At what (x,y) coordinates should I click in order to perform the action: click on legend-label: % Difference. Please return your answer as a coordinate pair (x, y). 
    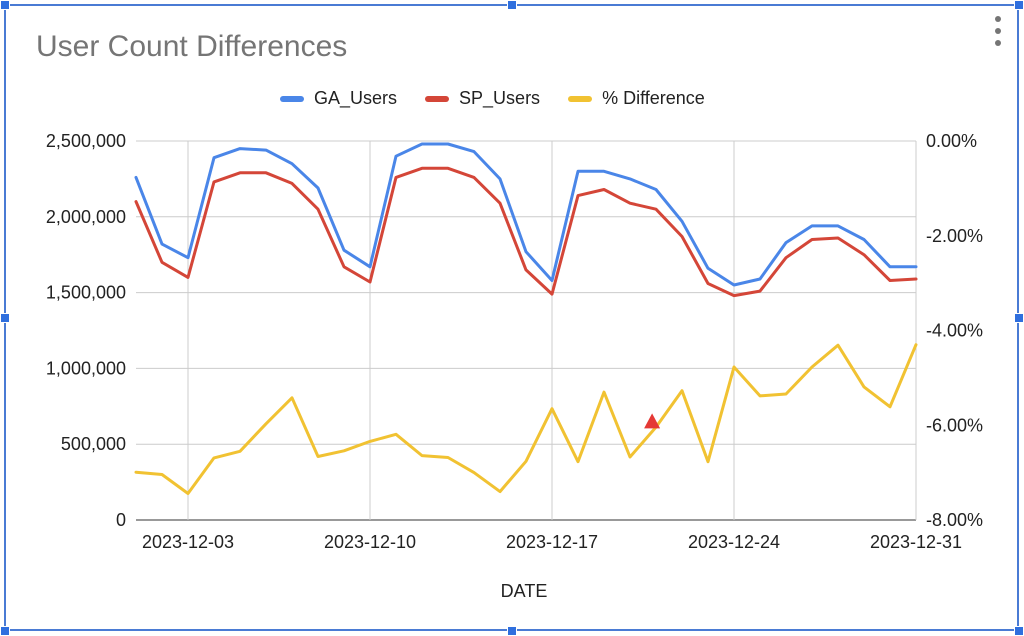
    Looking at the image, I should click on (653, 98).